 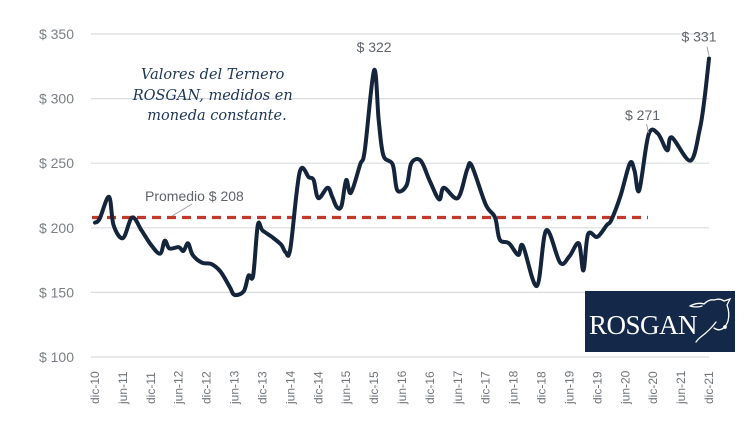 What do you see at coordinates (194, 196) in the screenshot?
I see `average-label: Promedio $ 208` at bounding box center [194, 196].